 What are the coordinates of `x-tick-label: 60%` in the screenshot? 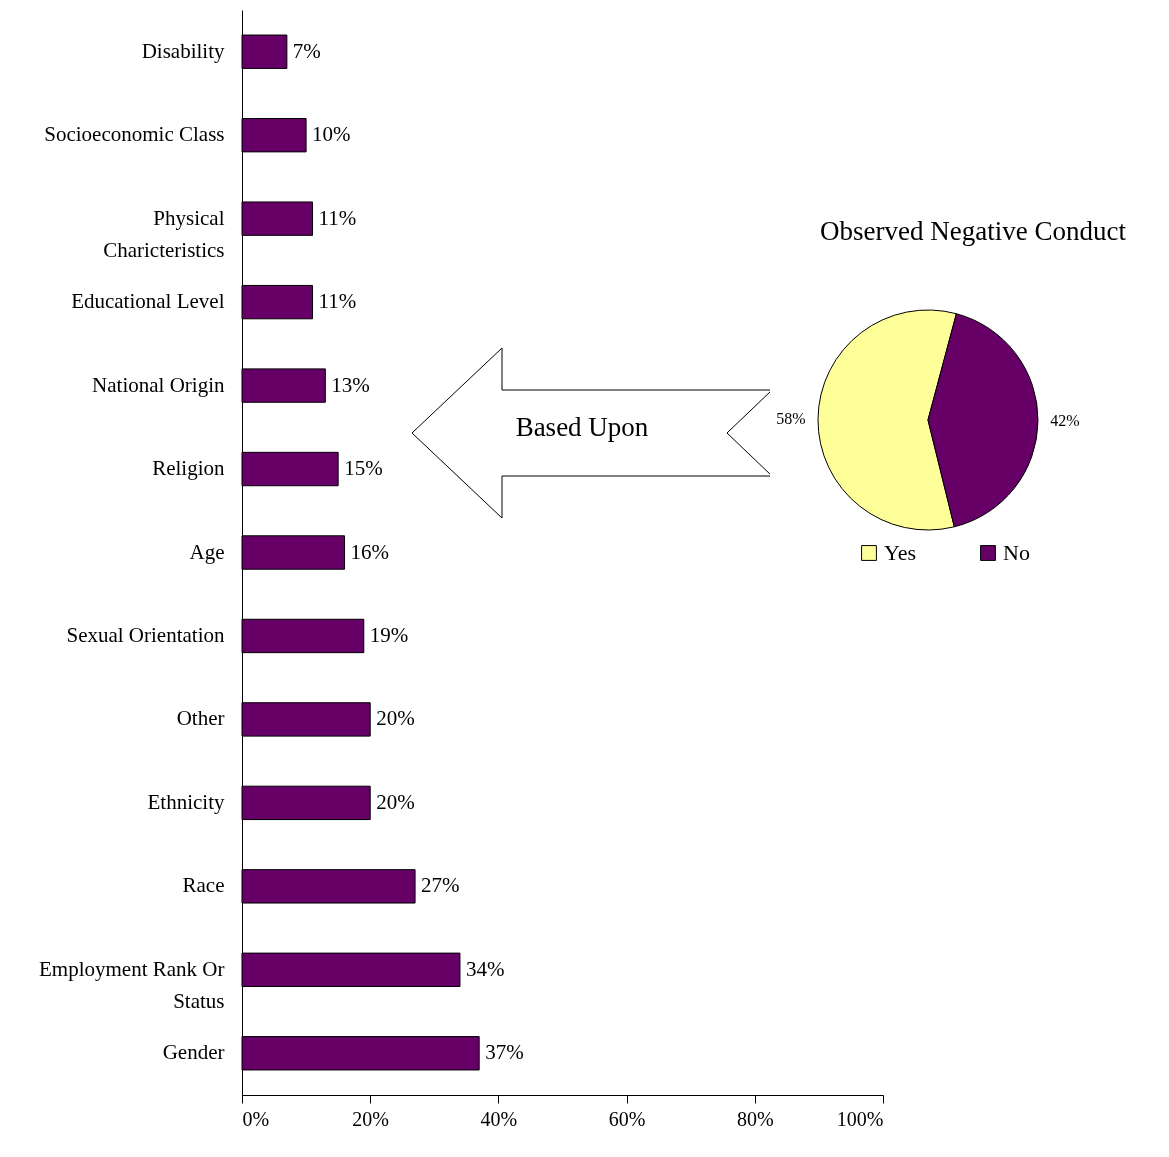 It's located at (627, 1118).